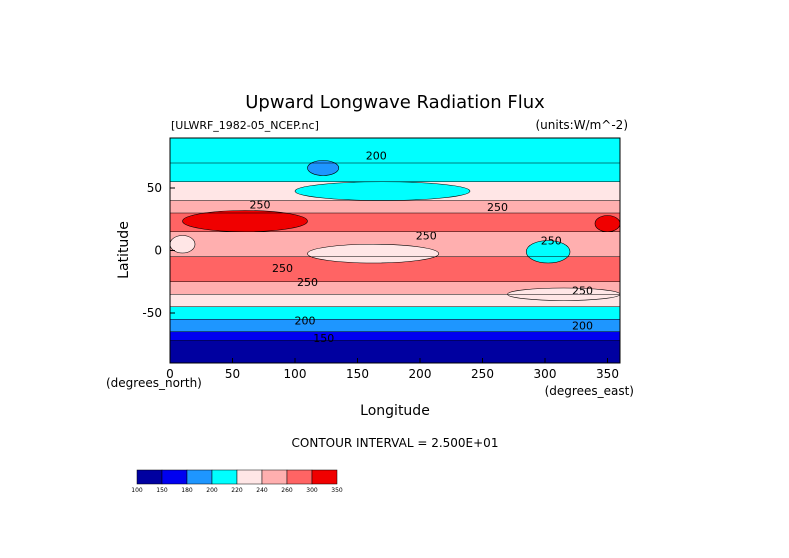 The image size is (789, 558). I want to click on y-tick-label: 0, so click(158, 251).